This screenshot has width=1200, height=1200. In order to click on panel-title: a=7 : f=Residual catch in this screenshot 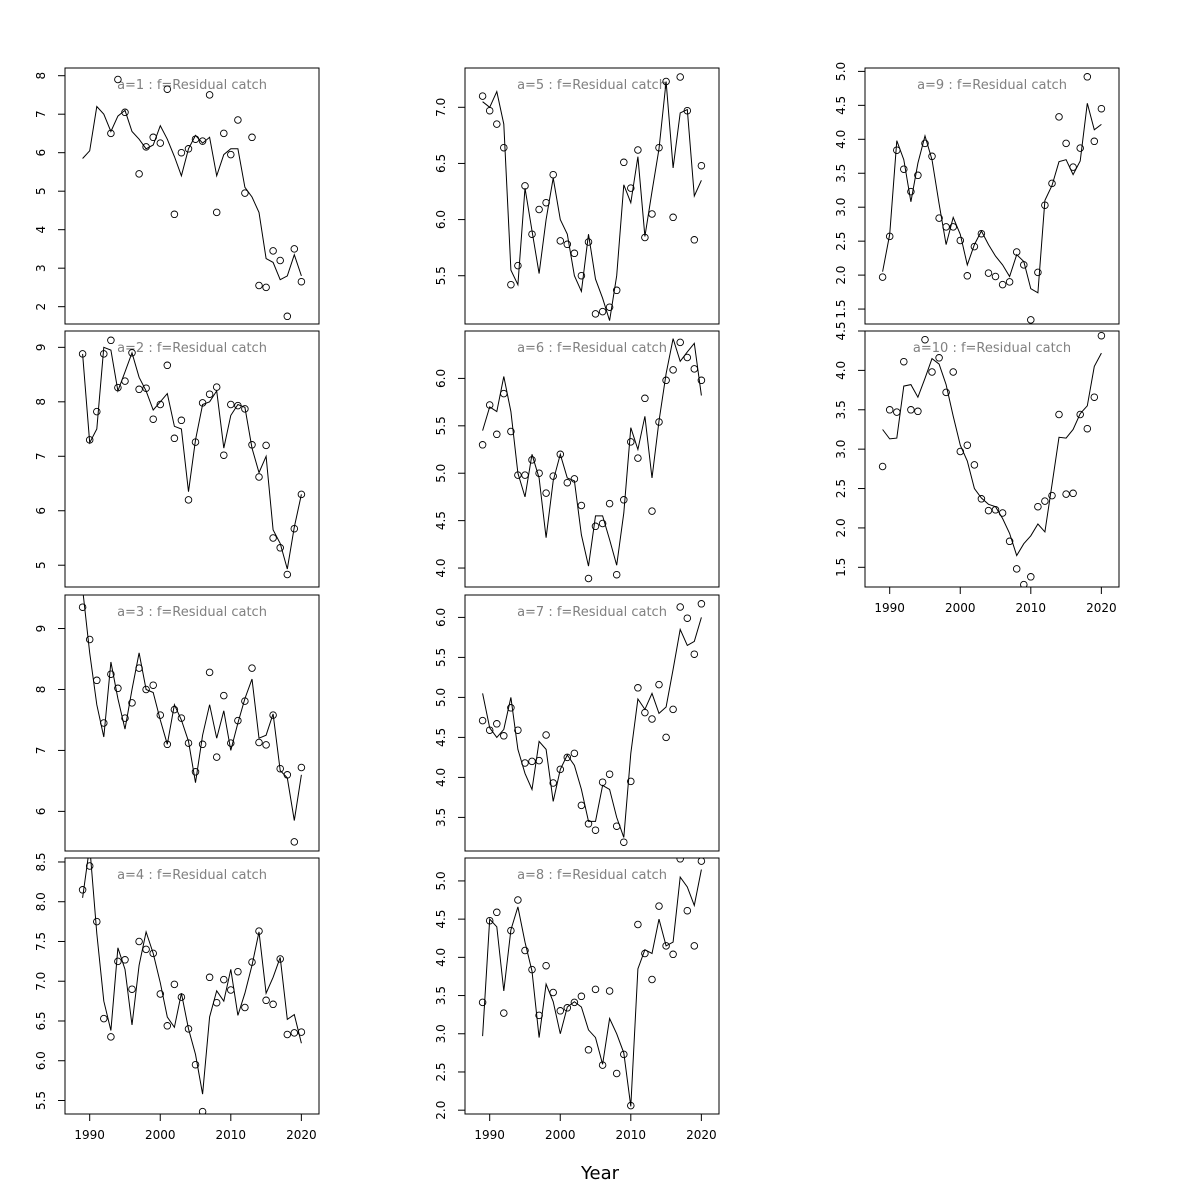, I will do `click(592, 612)`.